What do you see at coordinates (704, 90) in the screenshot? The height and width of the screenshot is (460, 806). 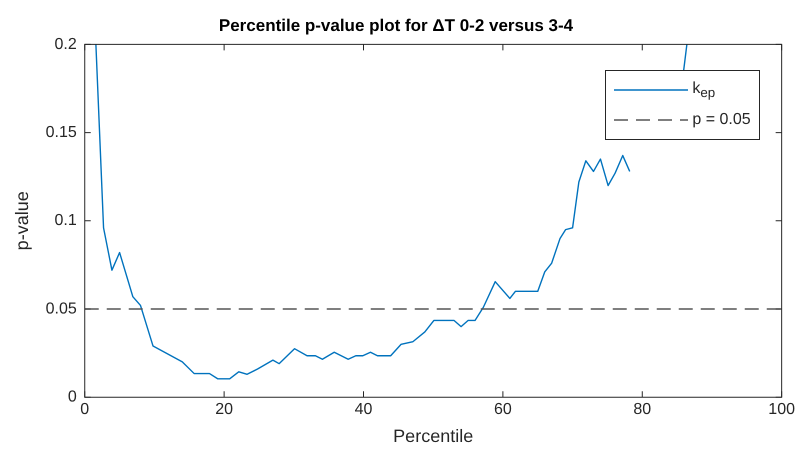 I see `legend-label: k$_{ep}$` at bounding box center [704, 90].